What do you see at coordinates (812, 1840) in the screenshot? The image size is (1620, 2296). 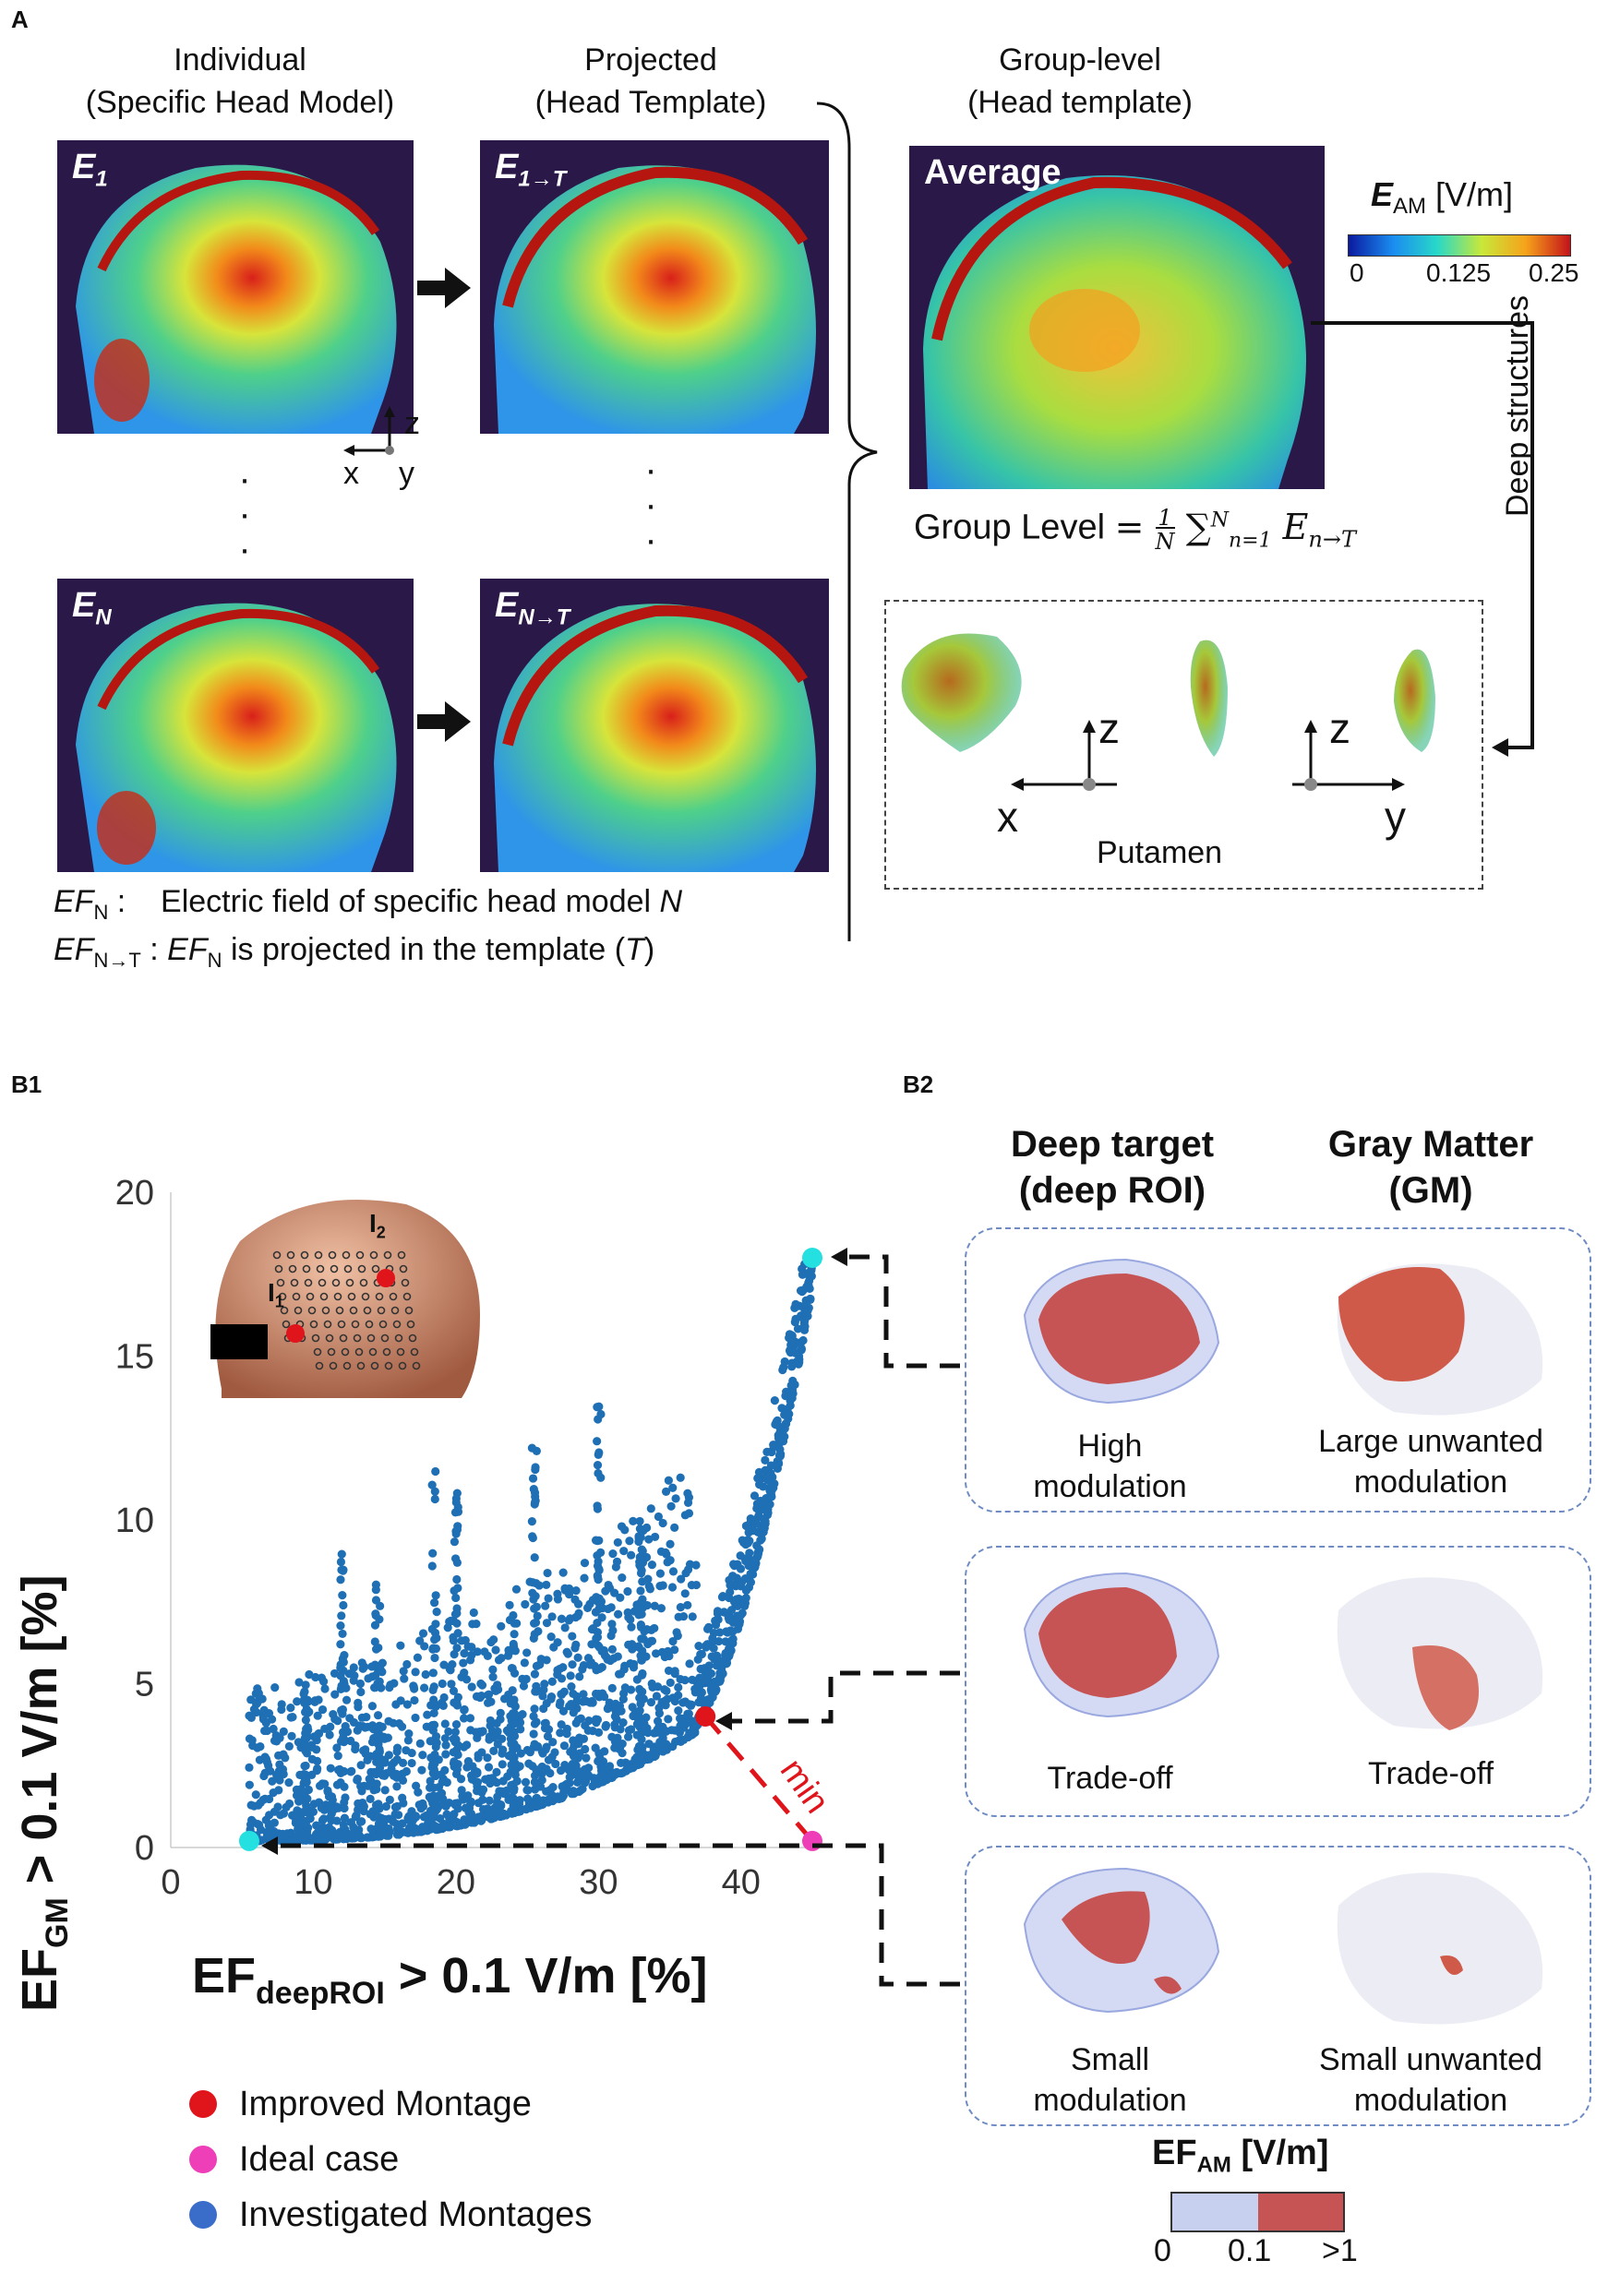 I see `ideal-case-point` at bounding box center [812, 1840].